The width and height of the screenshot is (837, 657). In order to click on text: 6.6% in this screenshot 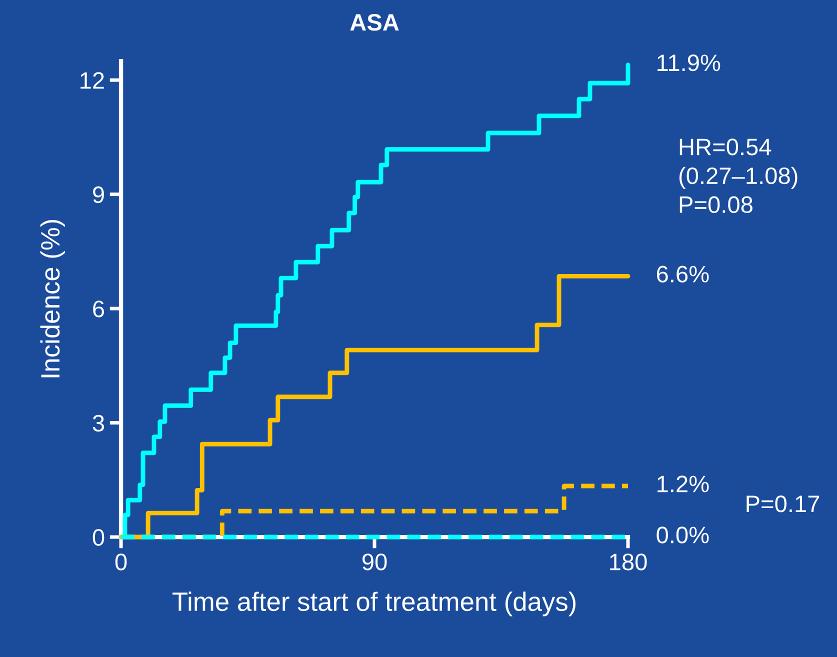, I will do `click(682, 274)`.